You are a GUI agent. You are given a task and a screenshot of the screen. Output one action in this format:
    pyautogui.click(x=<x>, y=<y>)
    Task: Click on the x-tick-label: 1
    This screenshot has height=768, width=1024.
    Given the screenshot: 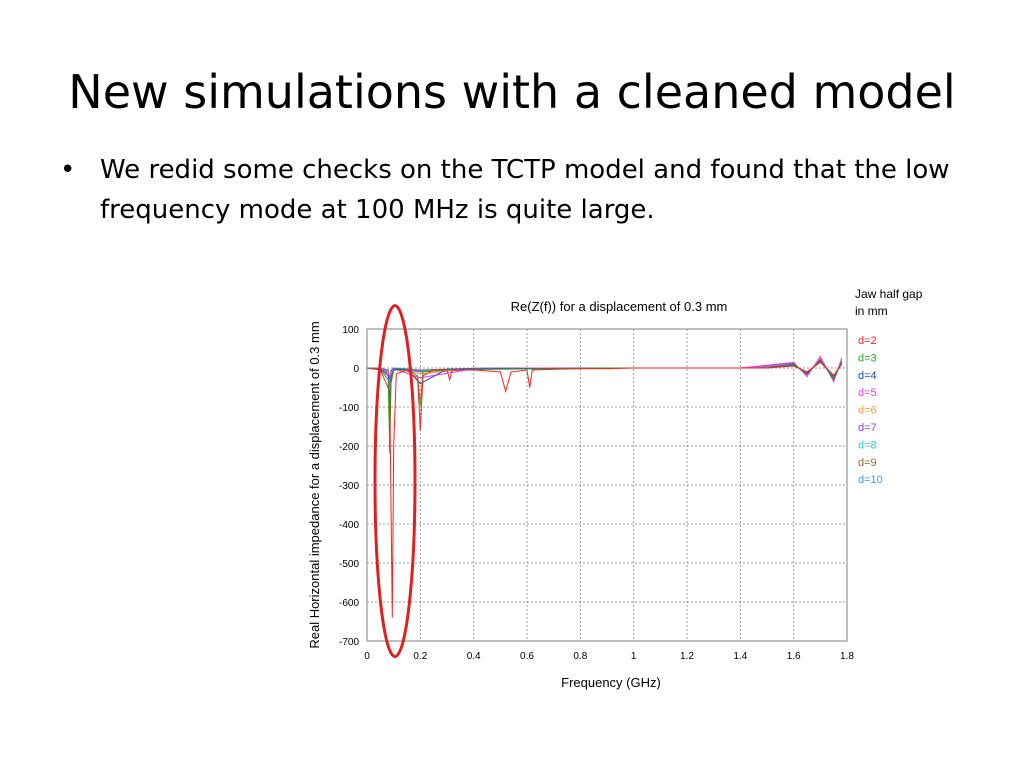 What is the action you would take?
    pyautogui.click(x=634, y=656)
    